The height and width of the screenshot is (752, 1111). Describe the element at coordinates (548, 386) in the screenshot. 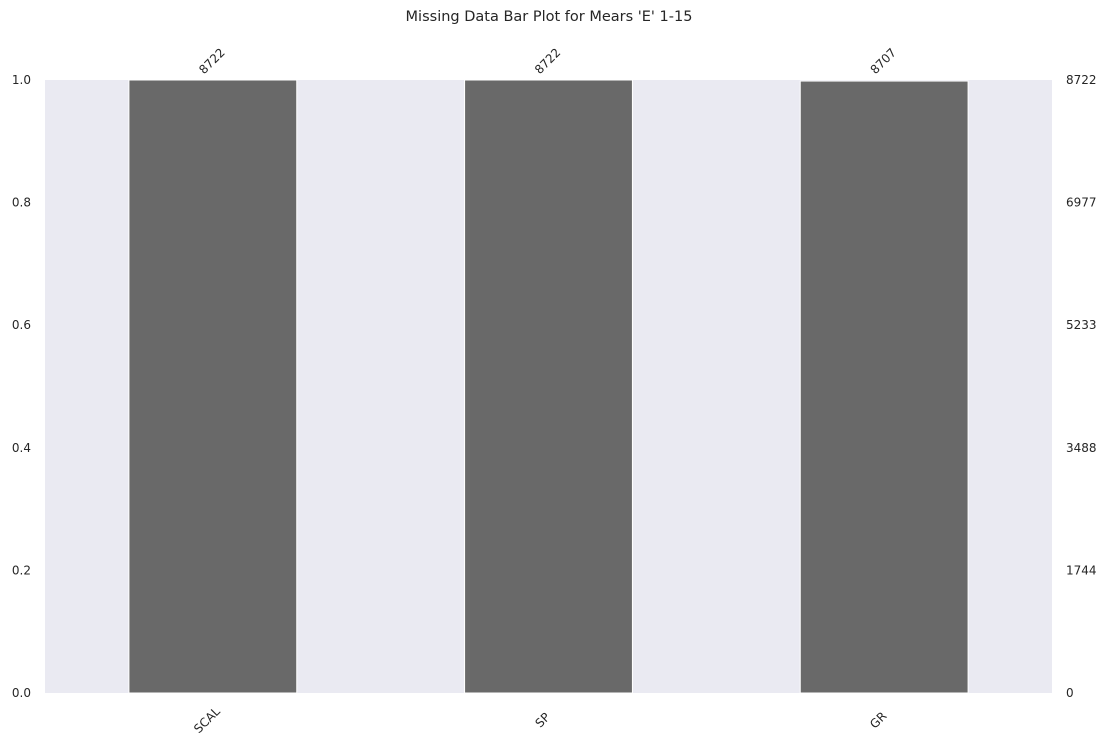

I see `bar-sp` at that location.